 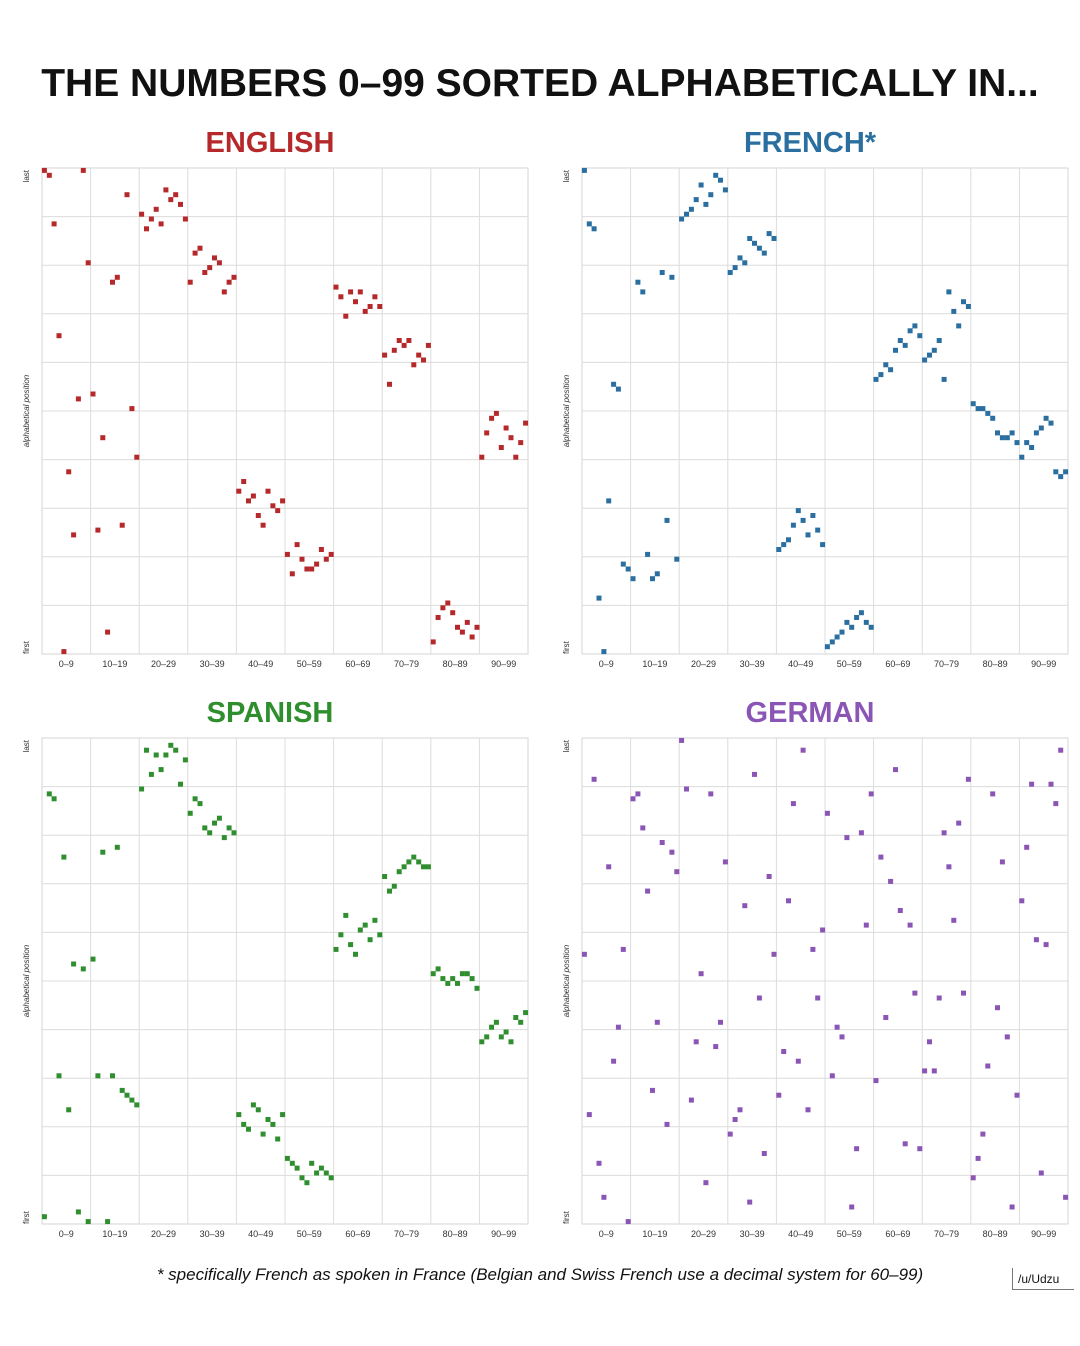 I want to click on data-point-english: 26 — twenty-six, so click(x=171, y=200).